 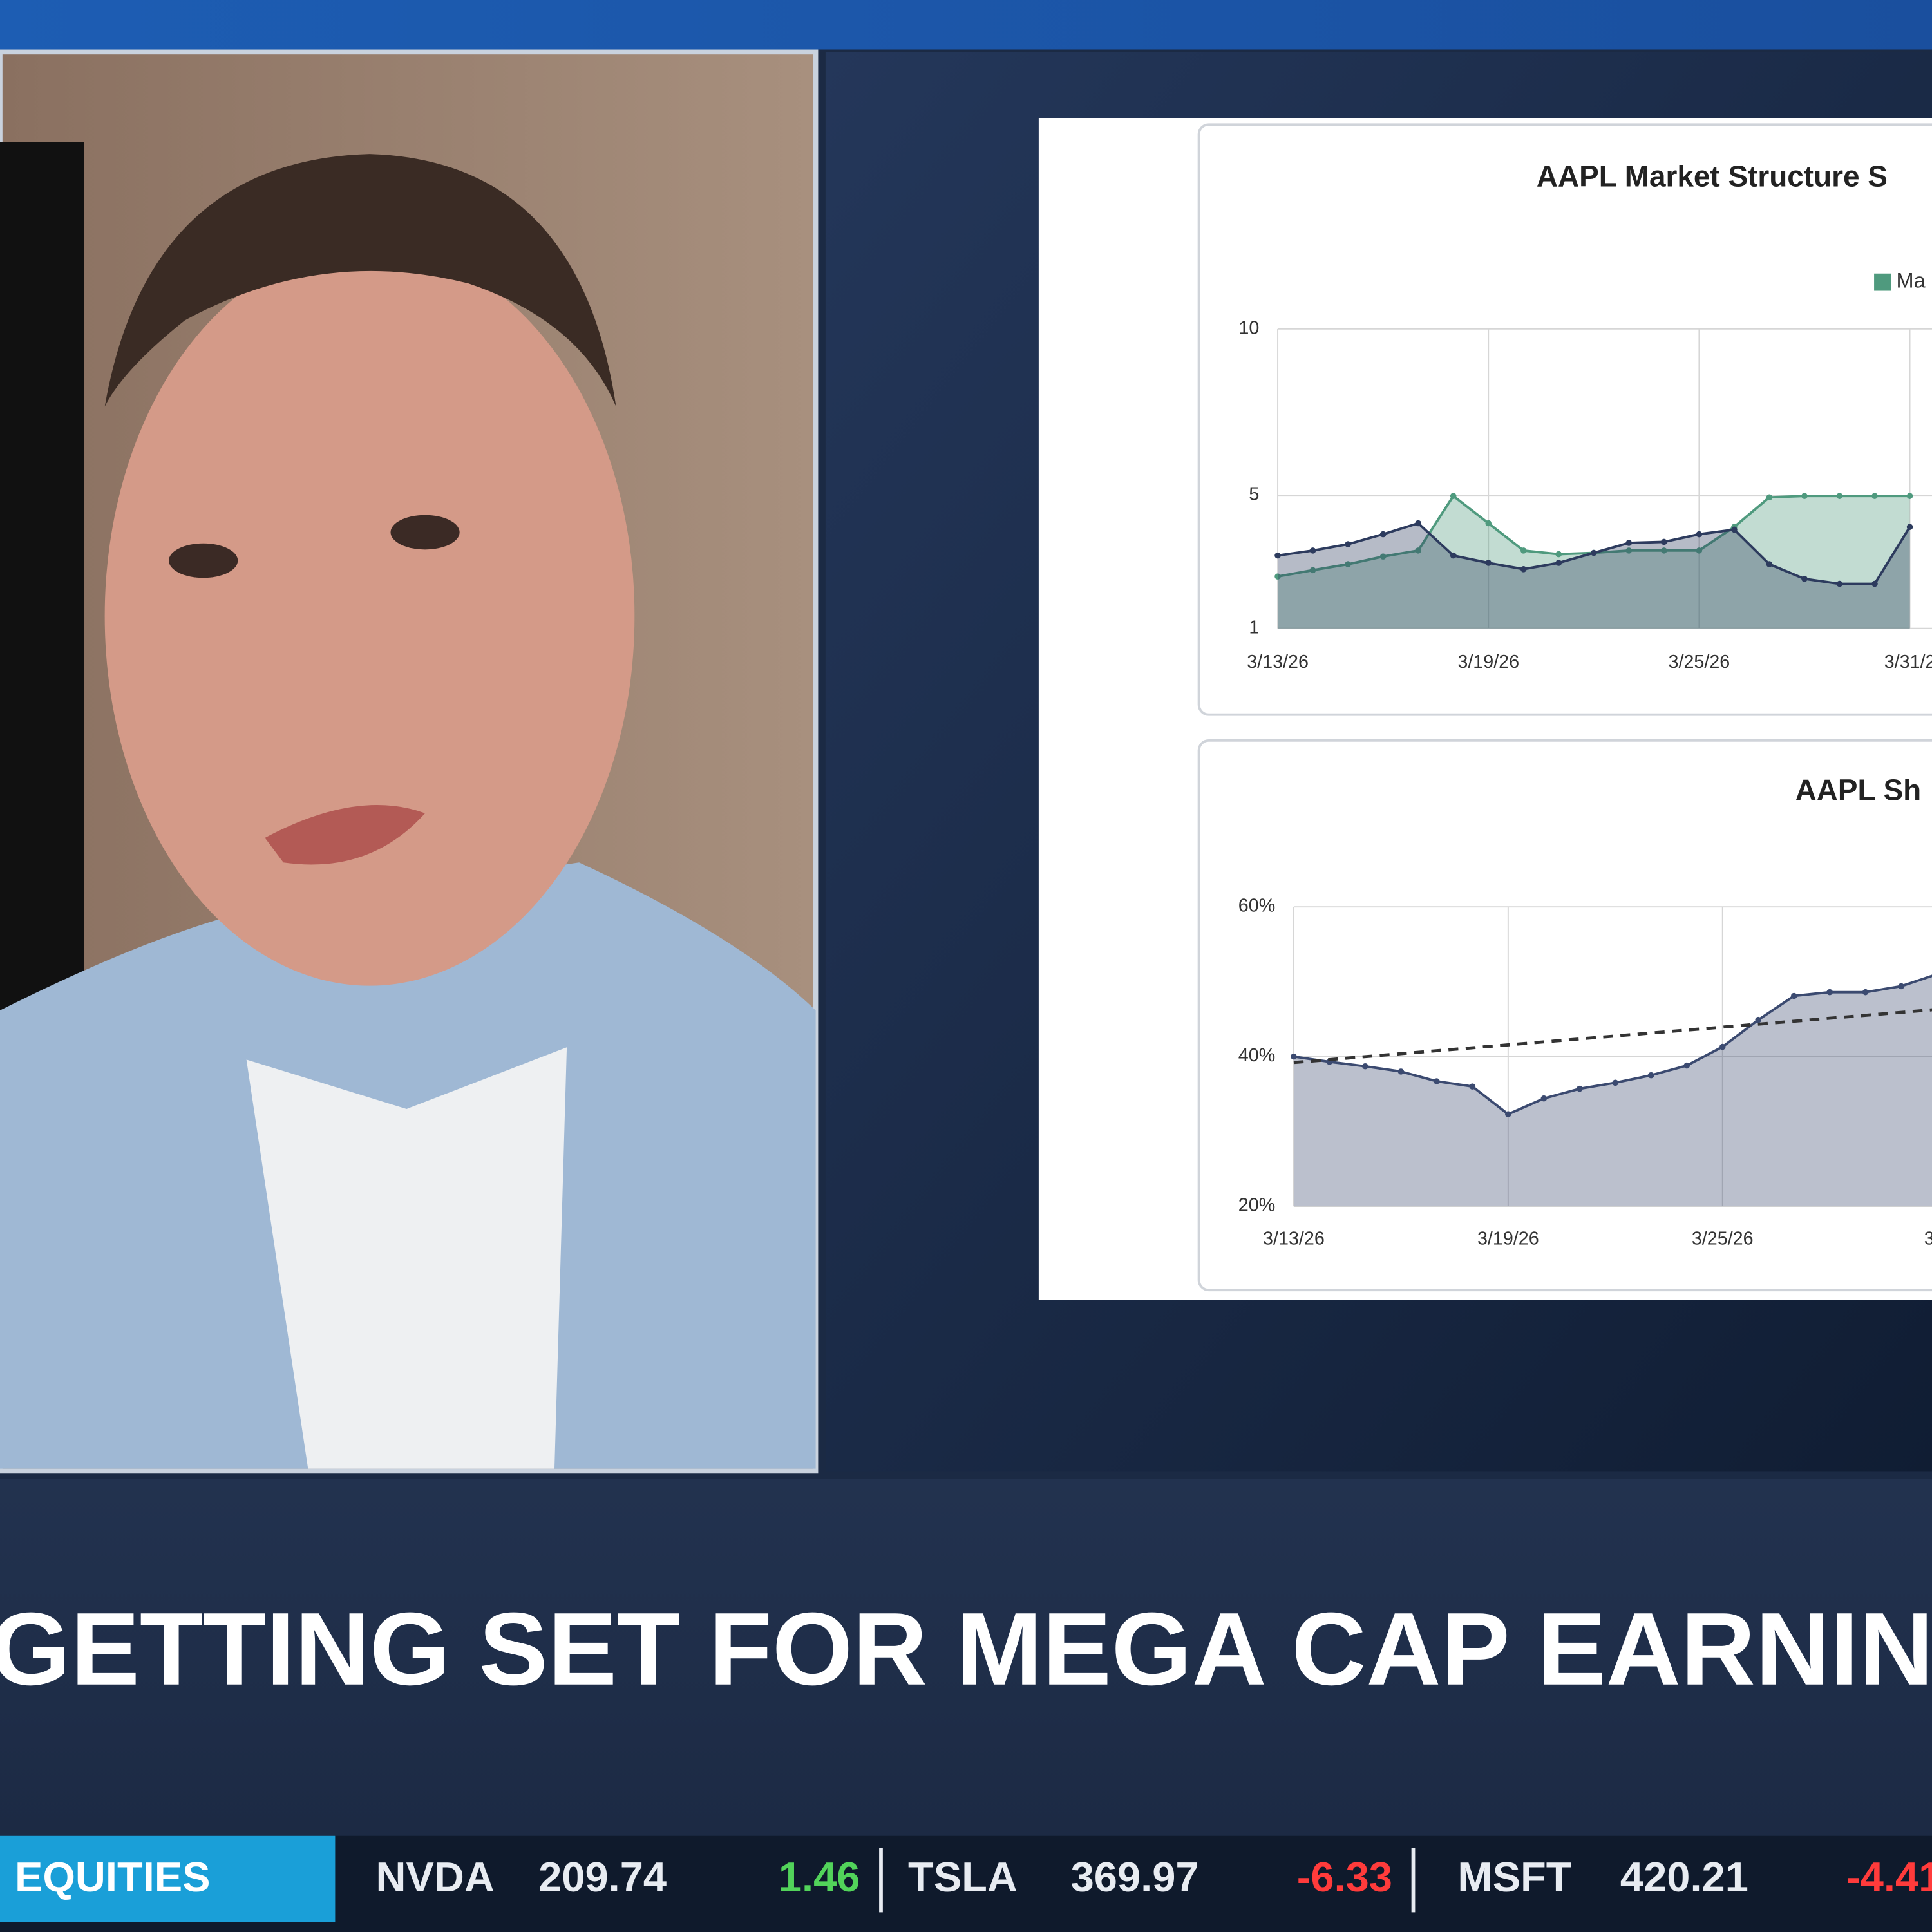 What do you see at coordinates (1859, 789) in the screenshot?
I see `chart-title: AAPL Sh` at bounding box center [1859, 789].